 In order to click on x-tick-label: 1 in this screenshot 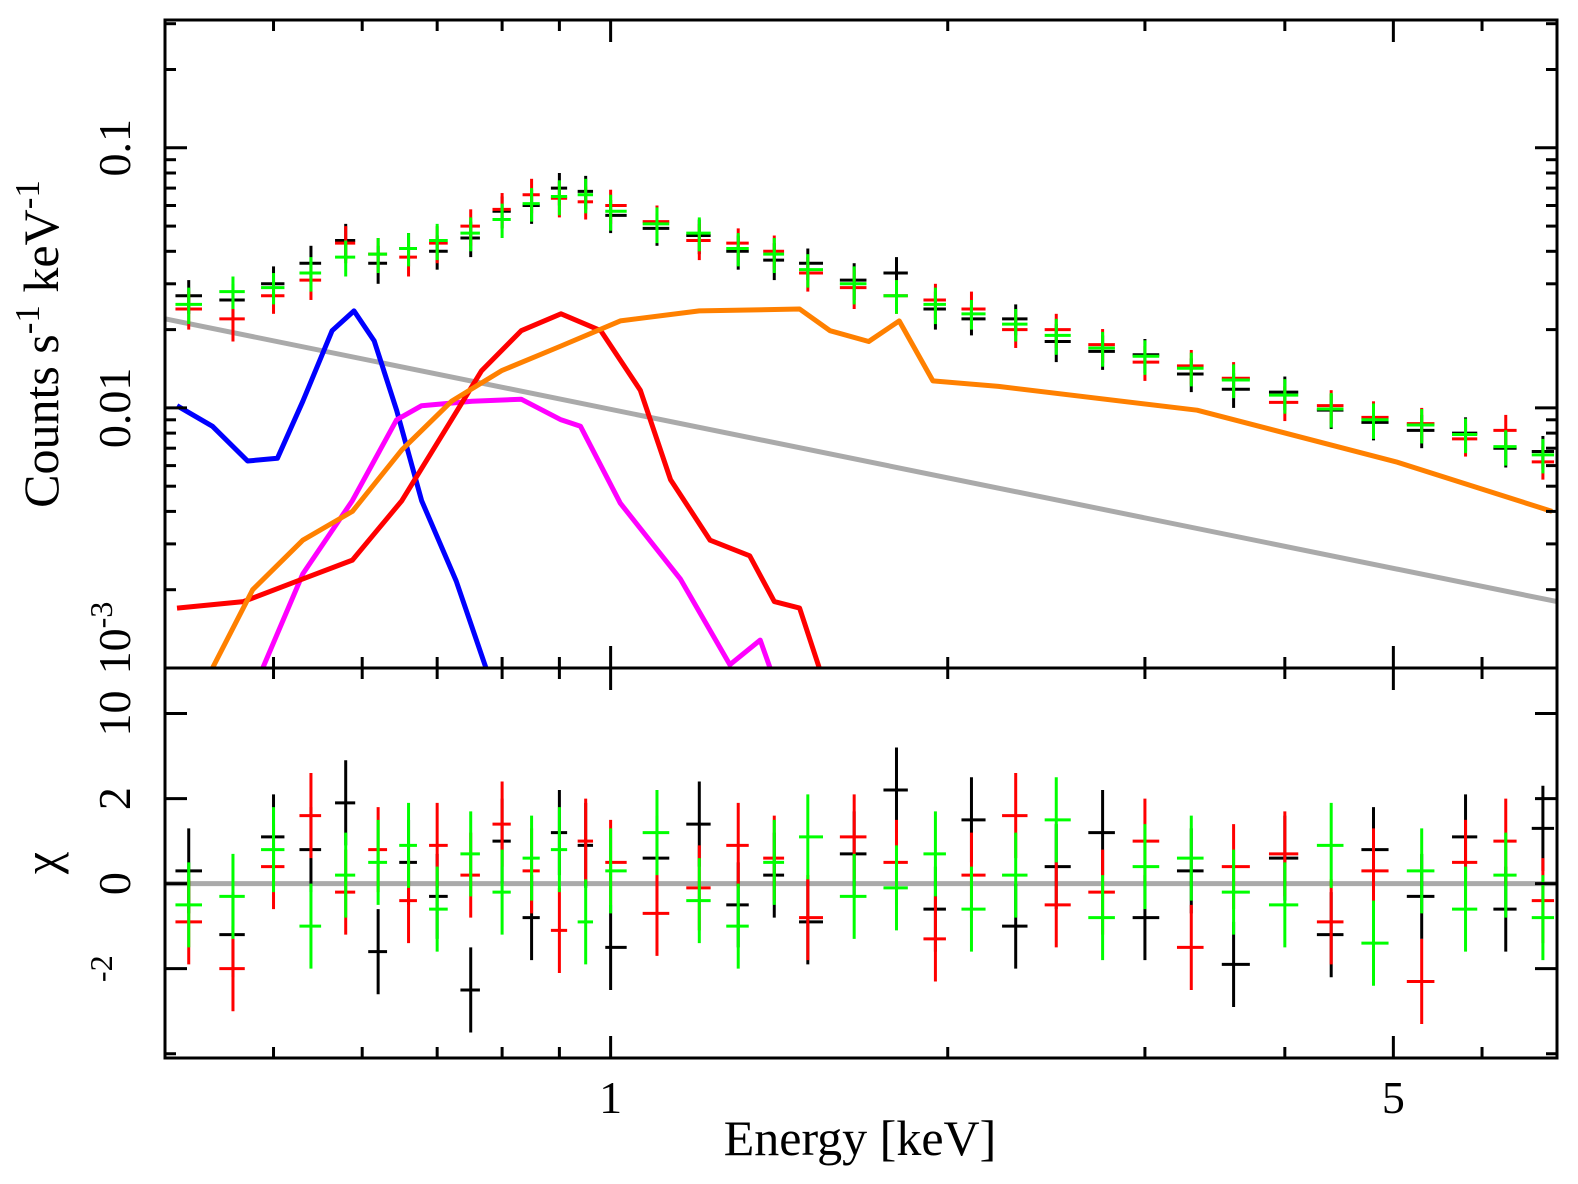, I will do `click(610, 1097)`.